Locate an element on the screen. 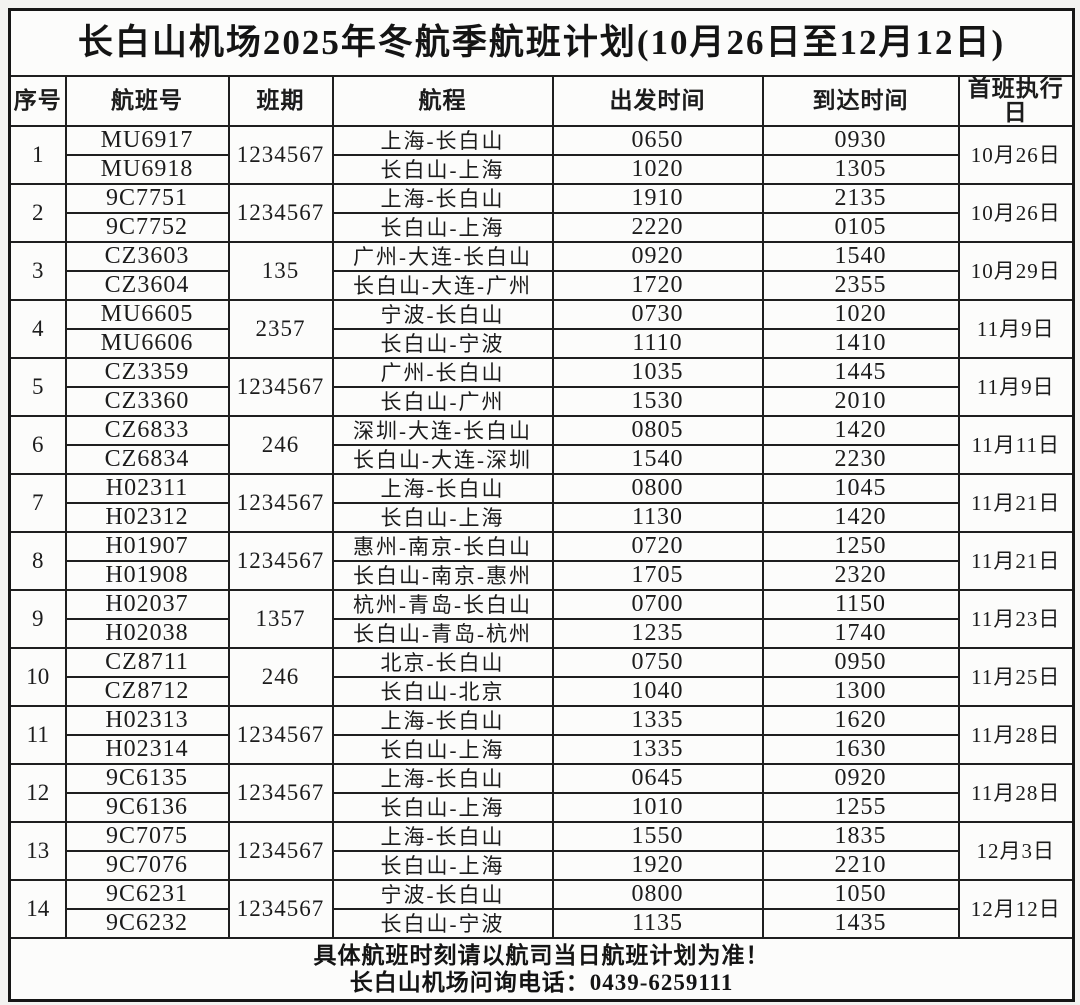 The image size is (1080, 1005). departure-time-cell: 0730 is located at coordinates (657, 315).